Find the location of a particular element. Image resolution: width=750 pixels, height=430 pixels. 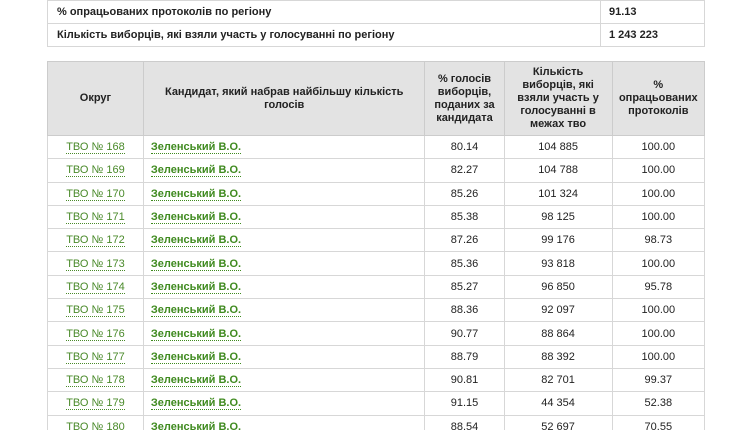

okrug-cell: ТВО № 172 is located at coordinates (95, 240).